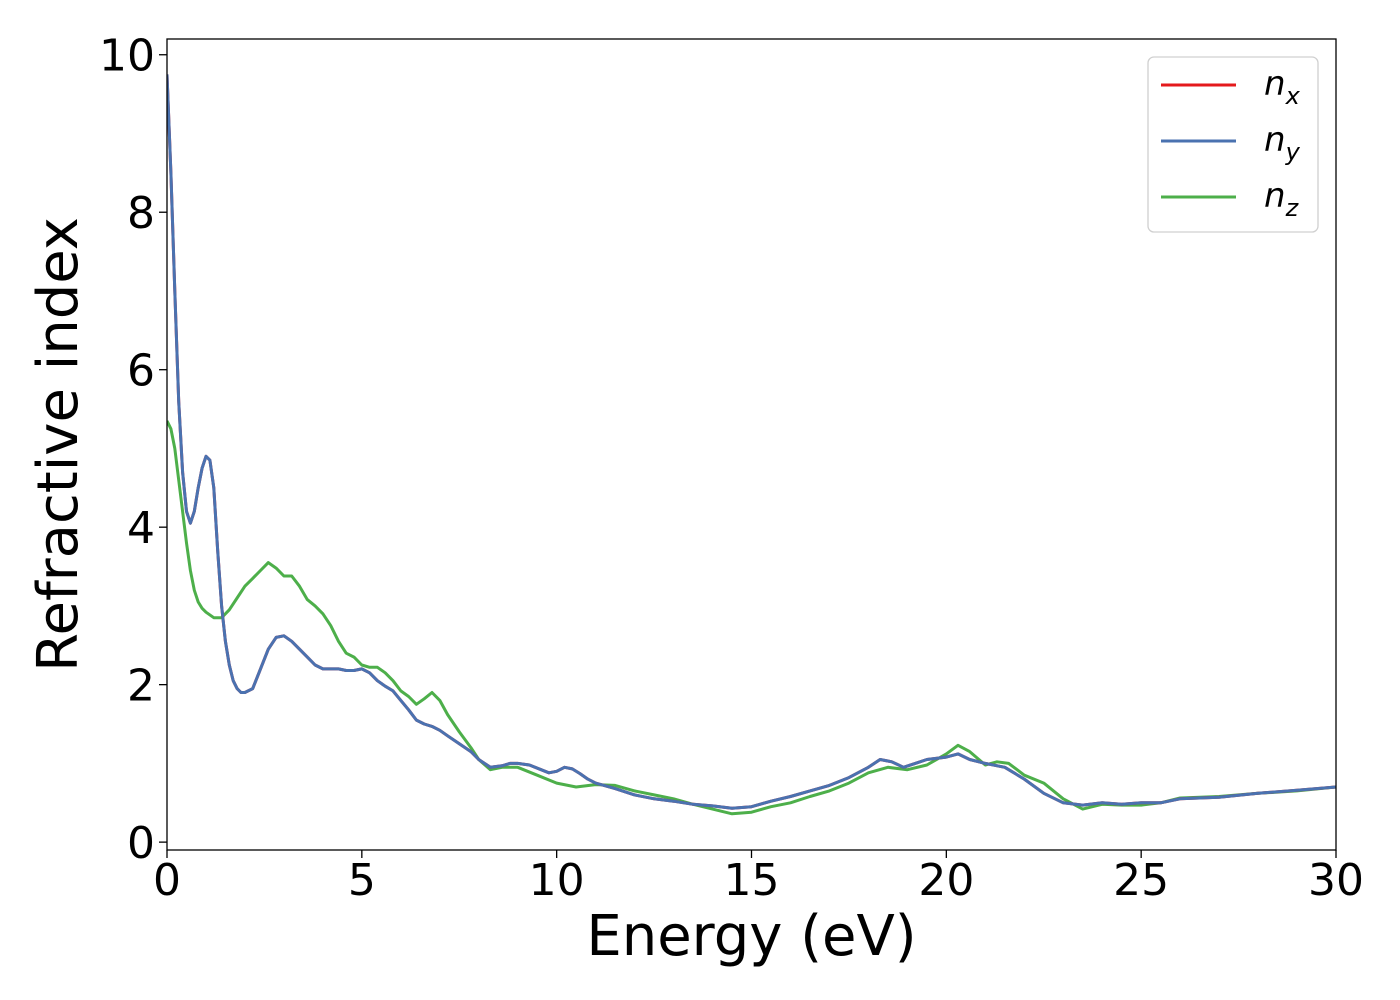  Describe the element at coordinates (141, 843) in the screenshot. I see `y-tick-label: 0` at that location.